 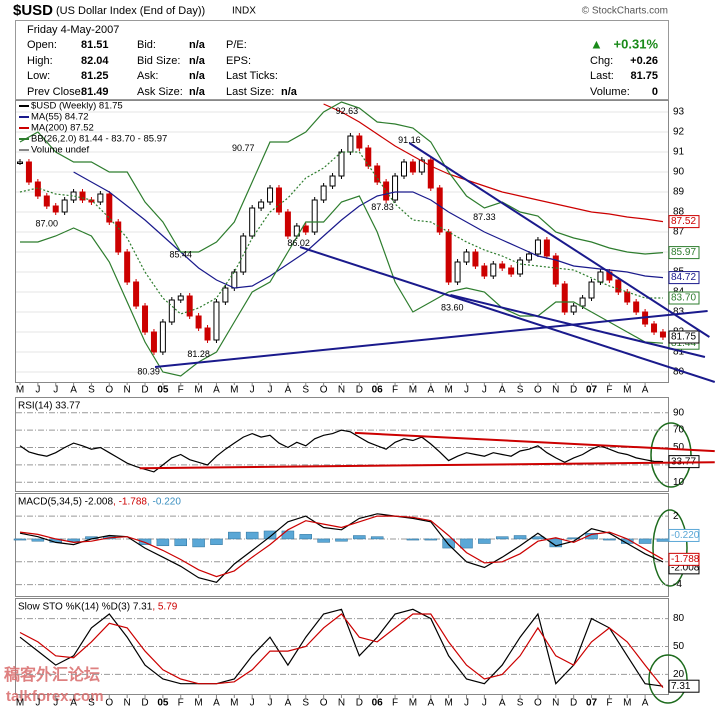 I want to click on x-tick-label: S, so click(x=520, y=390).